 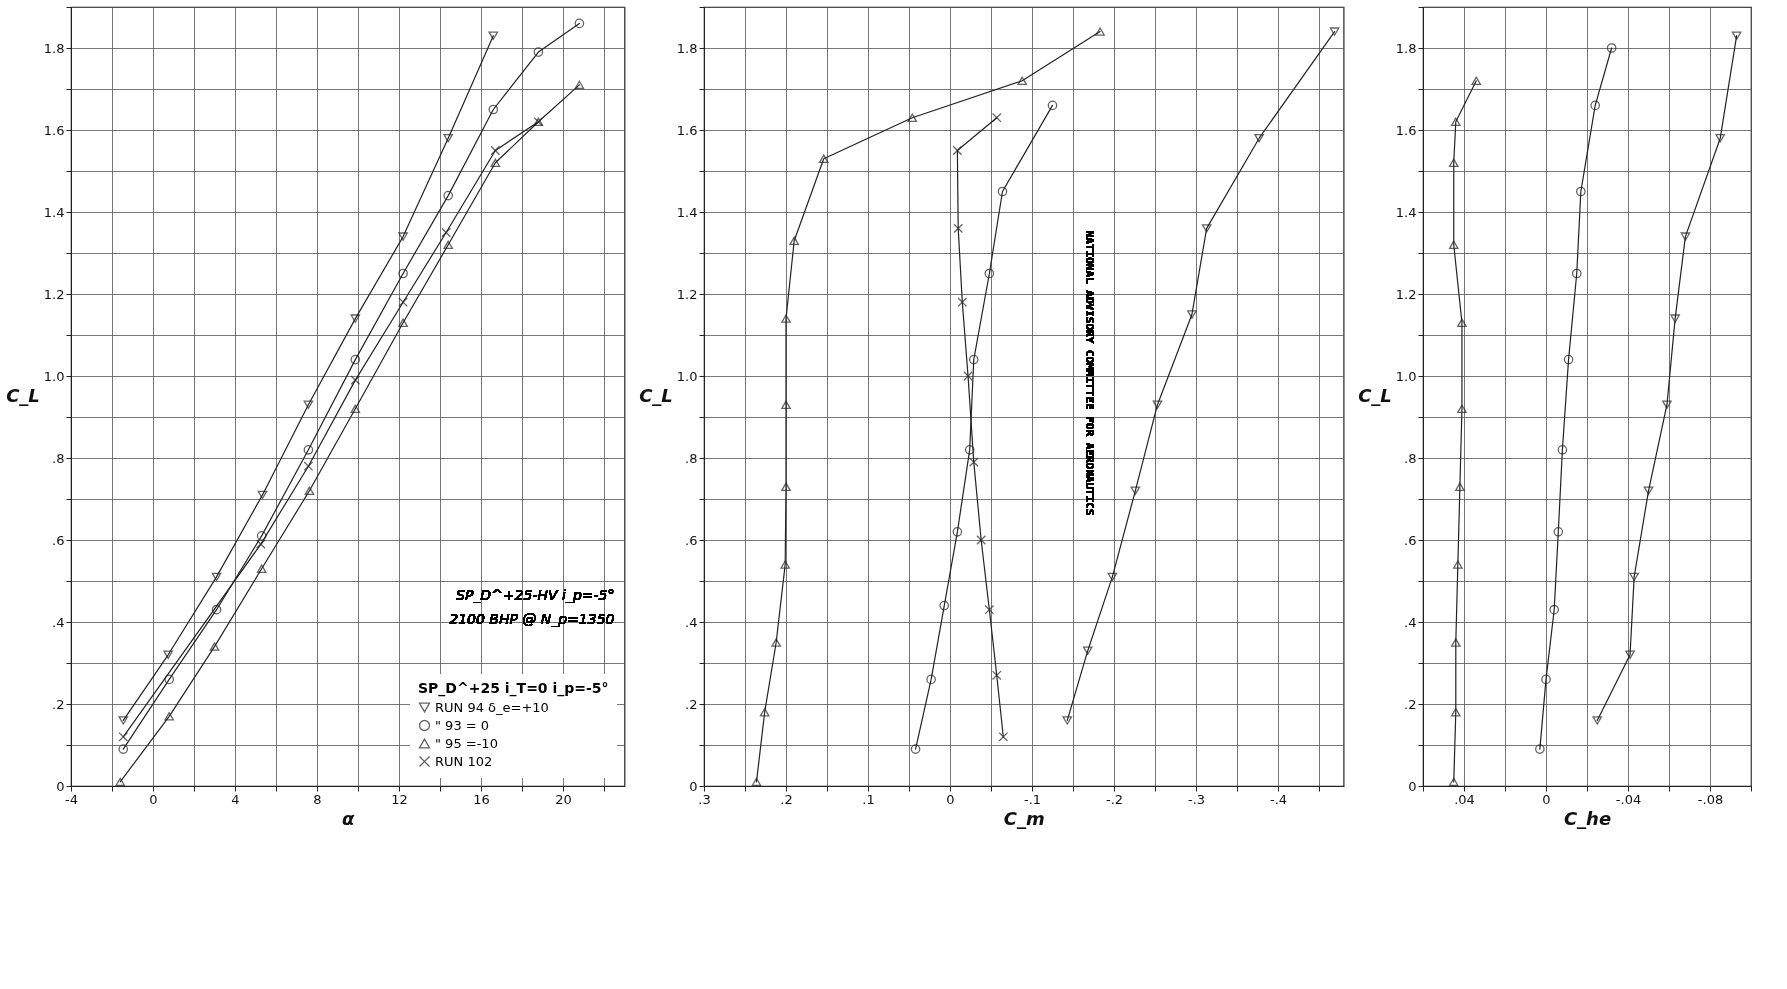 I want to click on x-tick-label: -.4, so click(x=1278, y=799).